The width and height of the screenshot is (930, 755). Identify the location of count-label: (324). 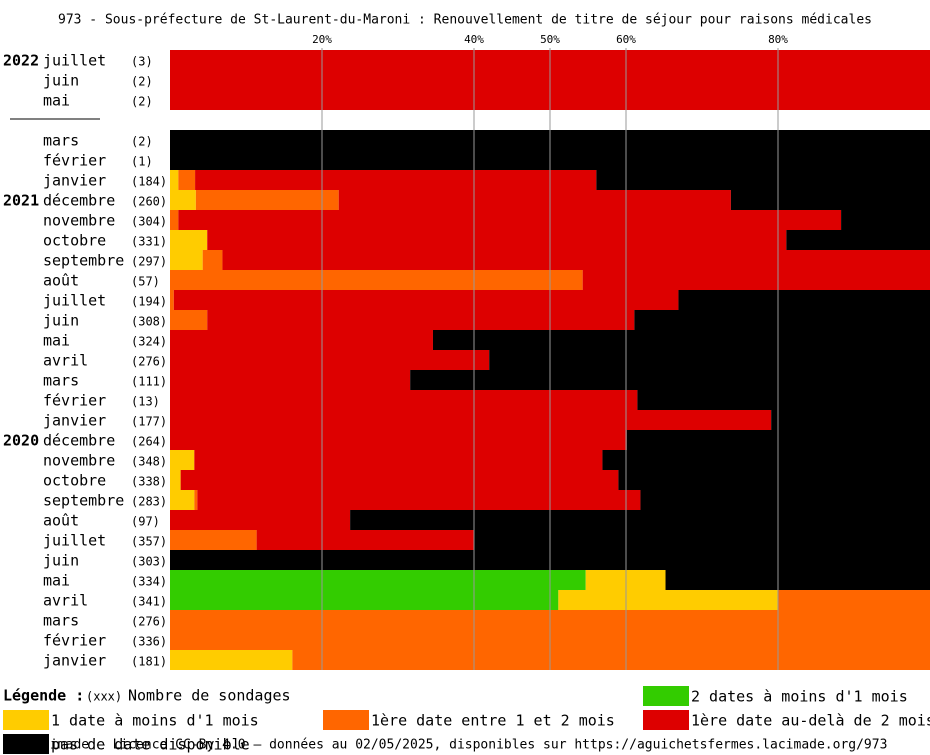
(149, 342).